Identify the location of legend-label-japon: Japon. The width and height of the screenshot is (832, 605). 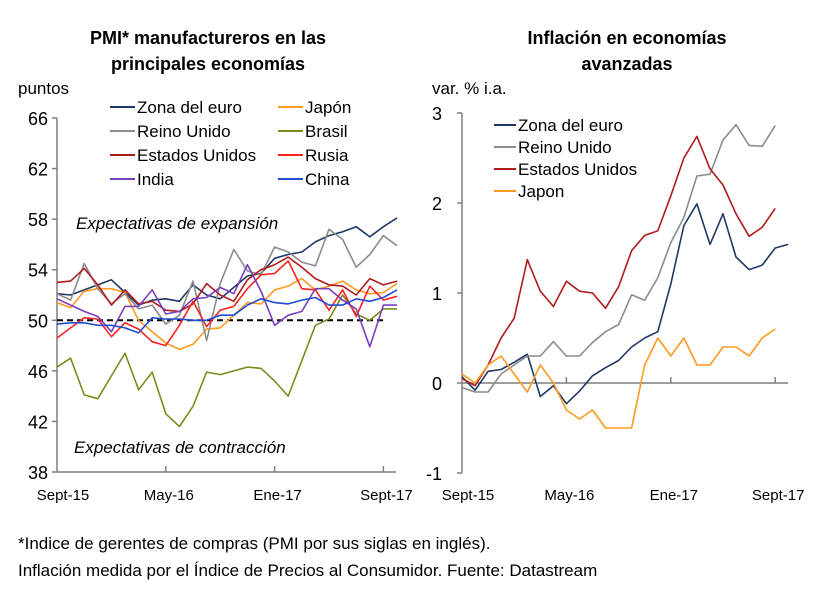
(541, 191).